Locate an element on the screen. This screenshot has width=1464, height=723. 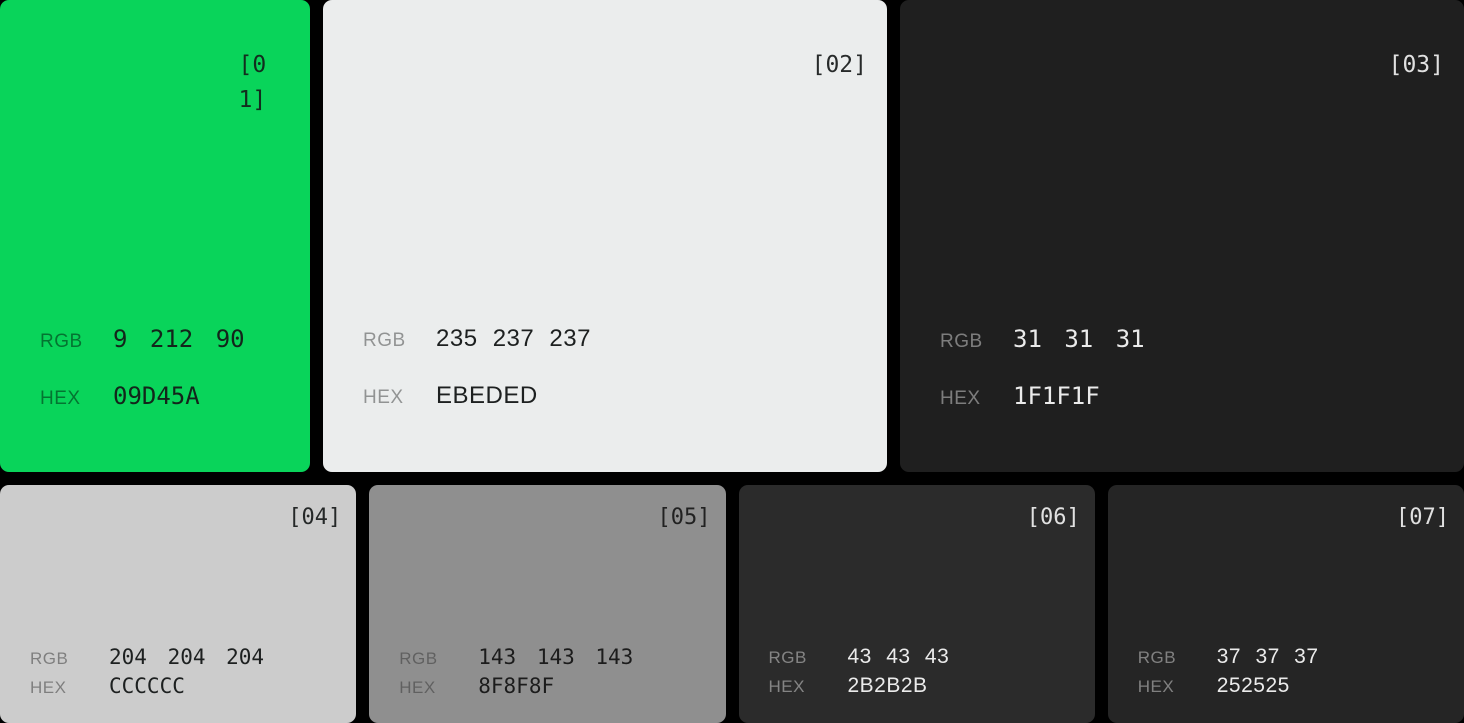
swatch-tile-06: [06] RGB 43 43 43 HEX 2B2B2B is located at coordinates (916, 604).